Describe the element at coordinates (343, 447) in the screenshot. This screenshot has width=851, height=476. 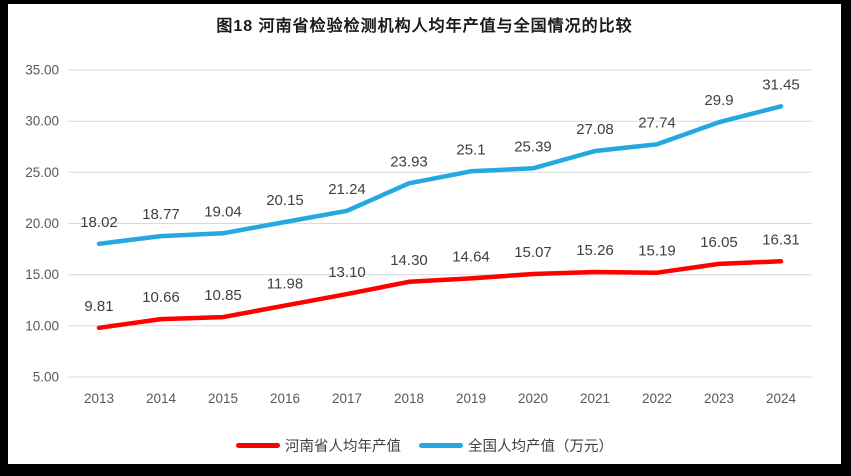
I see `legend-label-henan: 河南省人均年产值` at that location.